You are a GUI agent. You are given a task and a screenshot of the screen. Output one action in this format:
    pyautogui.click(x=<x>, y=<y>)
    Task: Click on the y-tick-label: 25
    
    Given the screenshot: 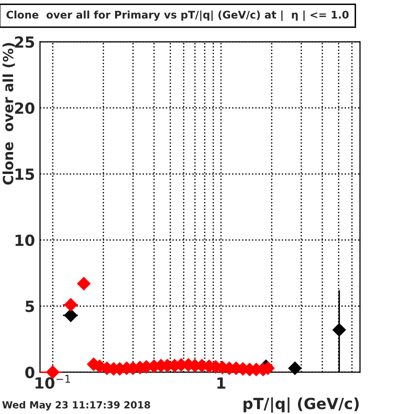 What is the action you would take?
    pyautogui.click(x=24, y=42)
    